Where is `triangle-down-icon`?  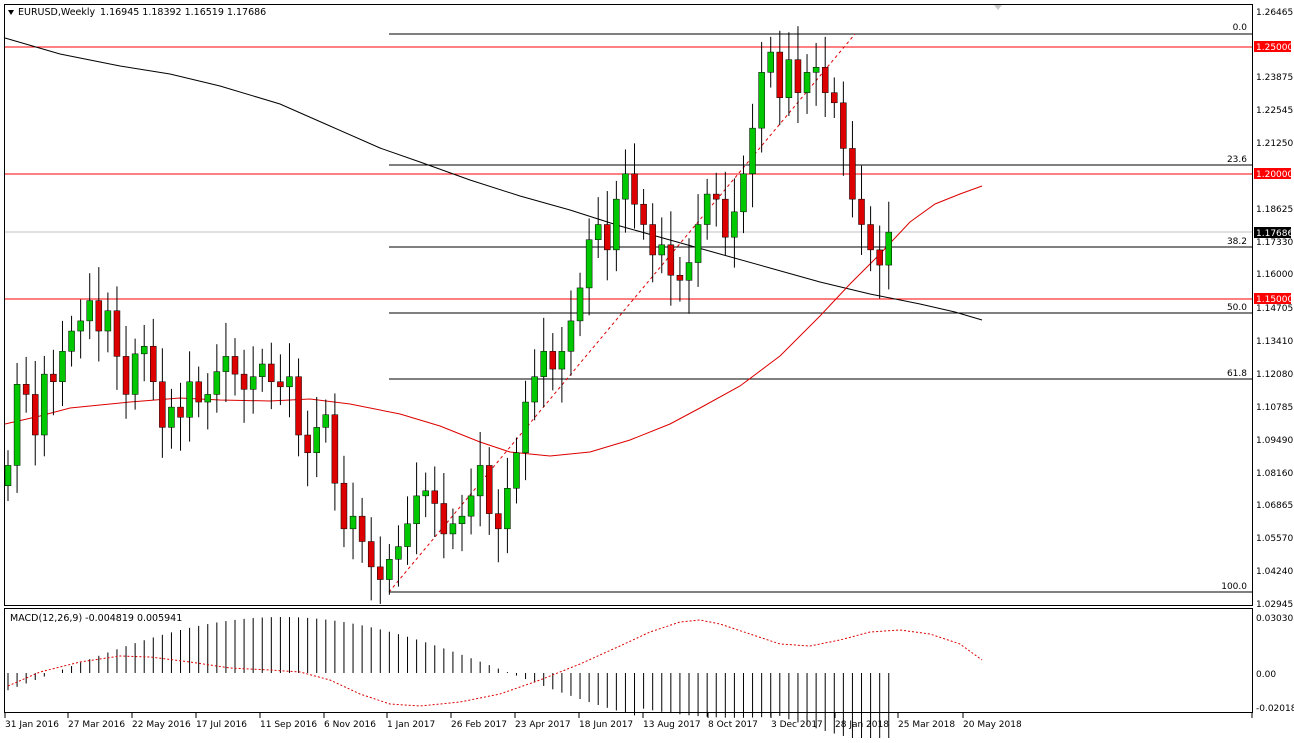
triangle-down-icon is located at coordinates (11, 12).